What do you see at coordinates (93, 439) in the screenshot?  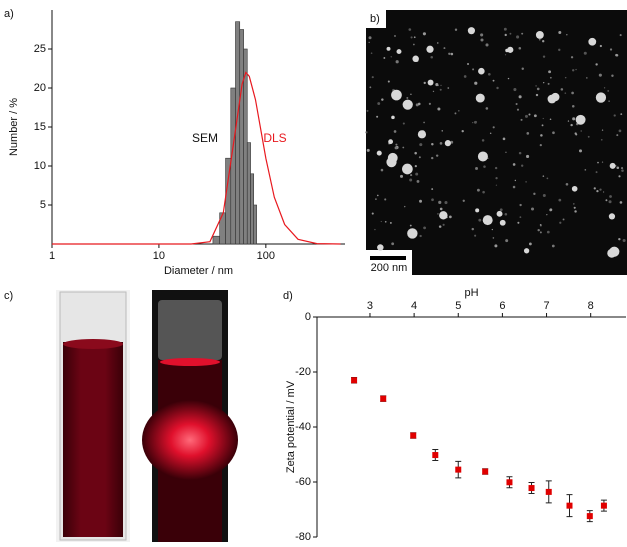 I see `liquid` at bounding box center [93, 439].